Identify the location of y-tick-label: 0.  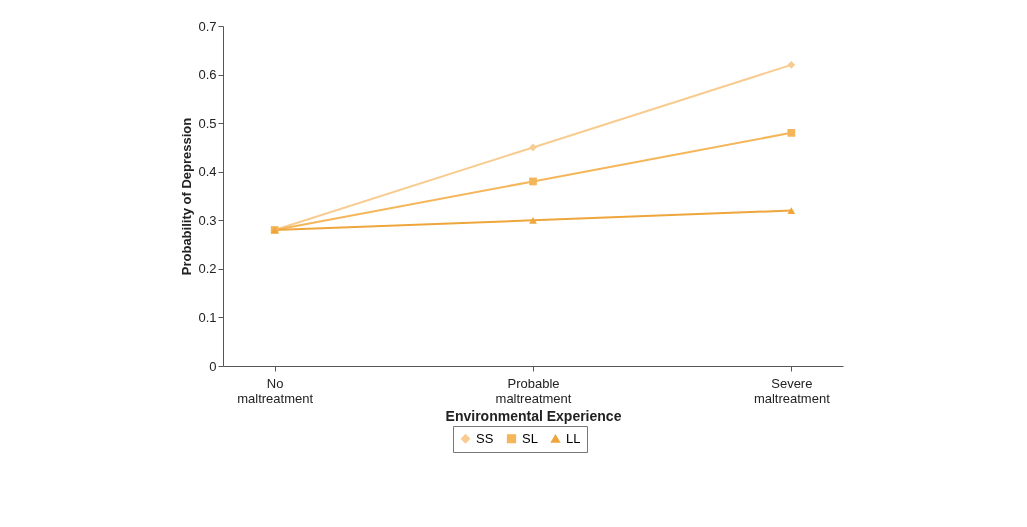
(213, 366).